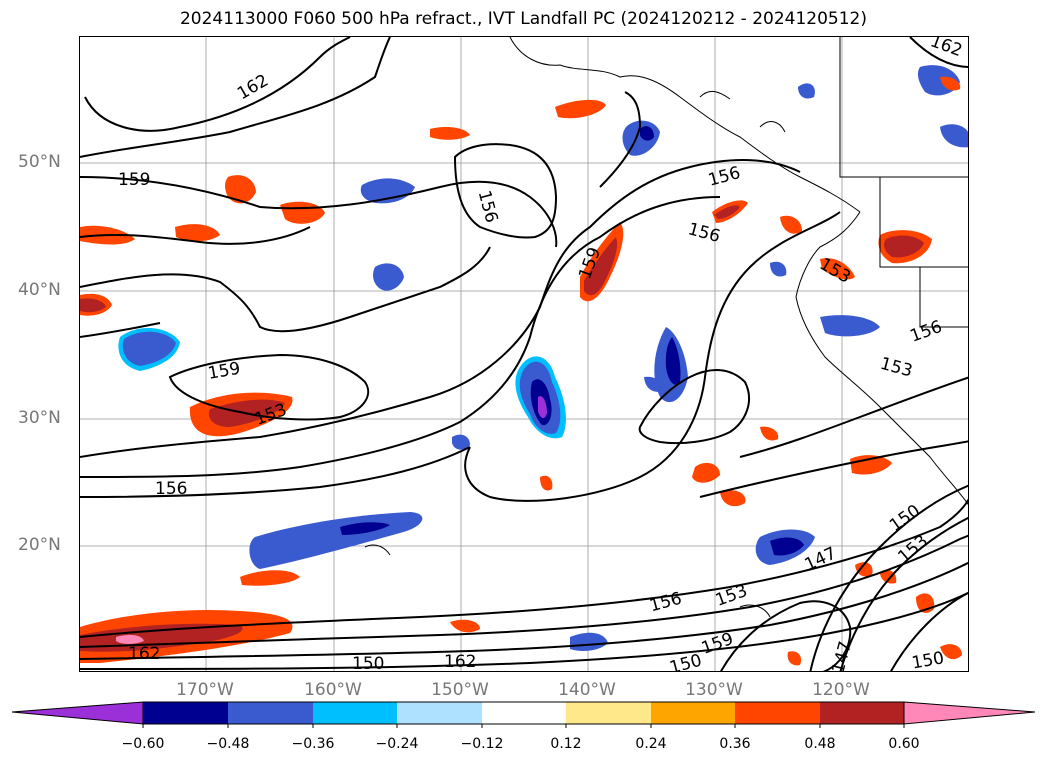 The image size is (1047, 765). Describe the element at coordinates (714, 690) in the screenshot. I see `lon-label: 130°W` at that location.